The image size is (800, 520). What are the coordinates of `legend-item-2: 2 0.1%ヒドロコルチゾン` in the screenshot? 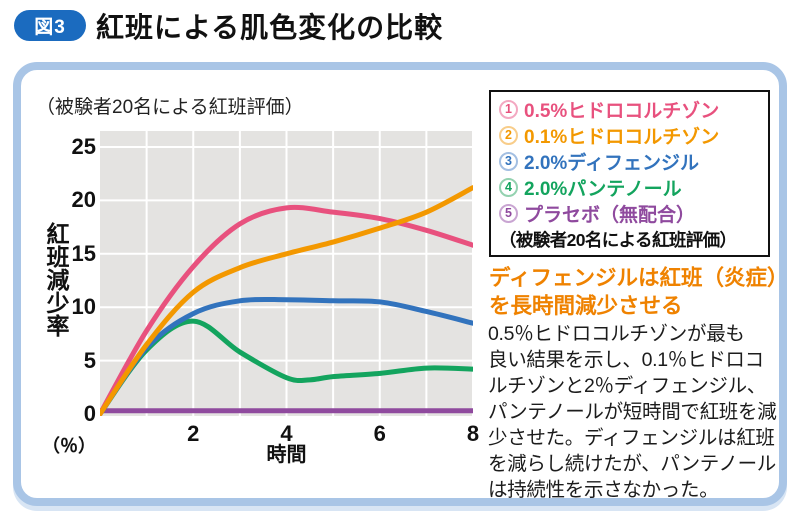 It's located at (629, 135).